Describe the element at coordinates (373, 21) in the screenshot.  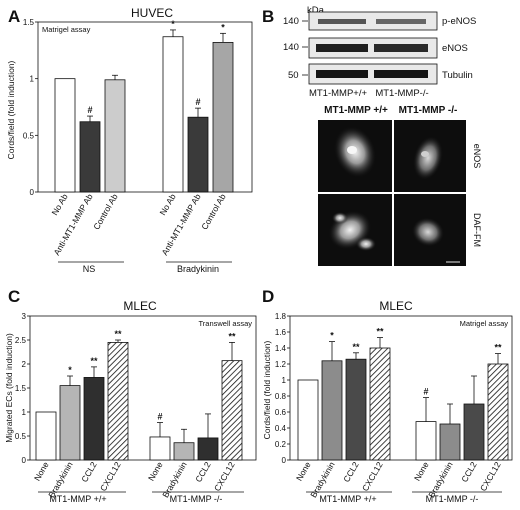
I see `blot-strip-p-enos` at that location.